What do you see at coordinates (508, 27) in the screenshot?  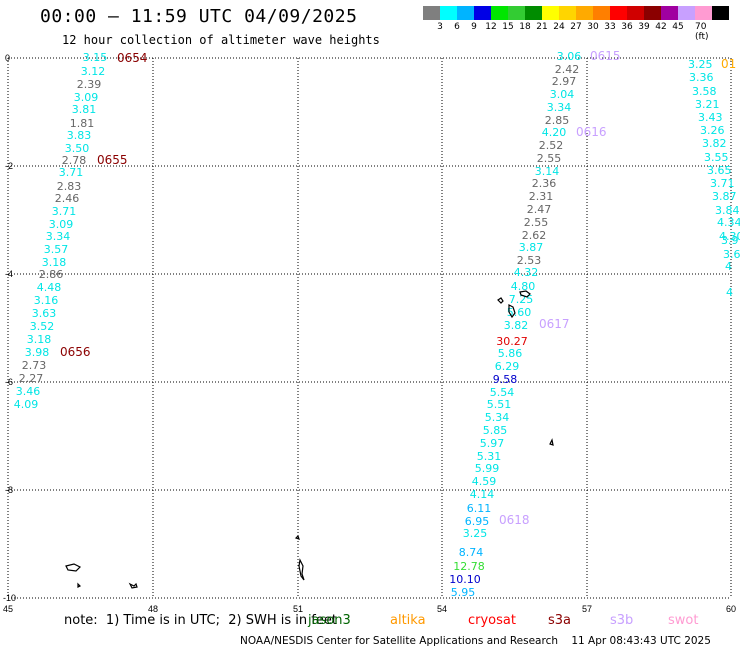 I see `scale-tick-label: 15` at bounding box center [508, 27].